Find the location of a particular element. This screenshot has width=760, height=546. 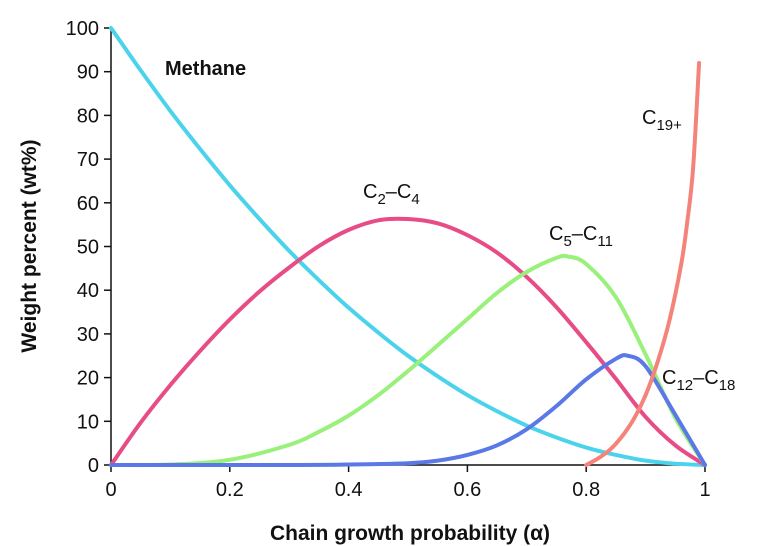

x-tick-label: 0.4 is located at coordinates (349, 490).